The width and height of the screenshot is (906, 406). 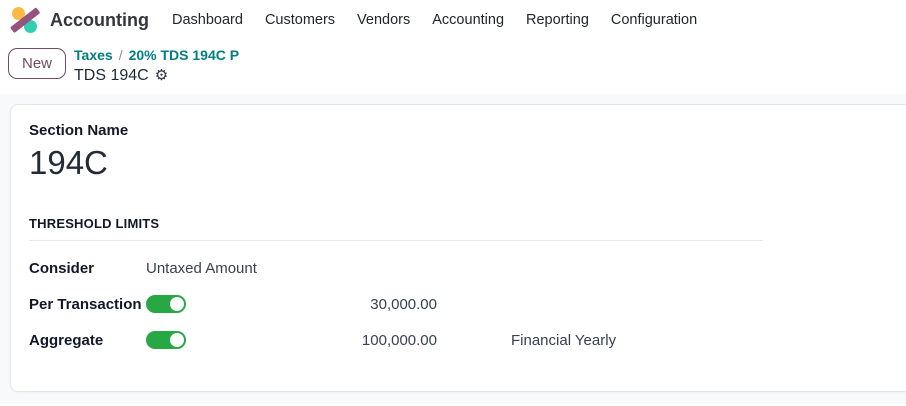 What do you see at coordinates (184, 55) in the screenshot?
I see `breadcrumb-link-tax-record: 20% TDS 194C P` at bounding box center [184, 55].